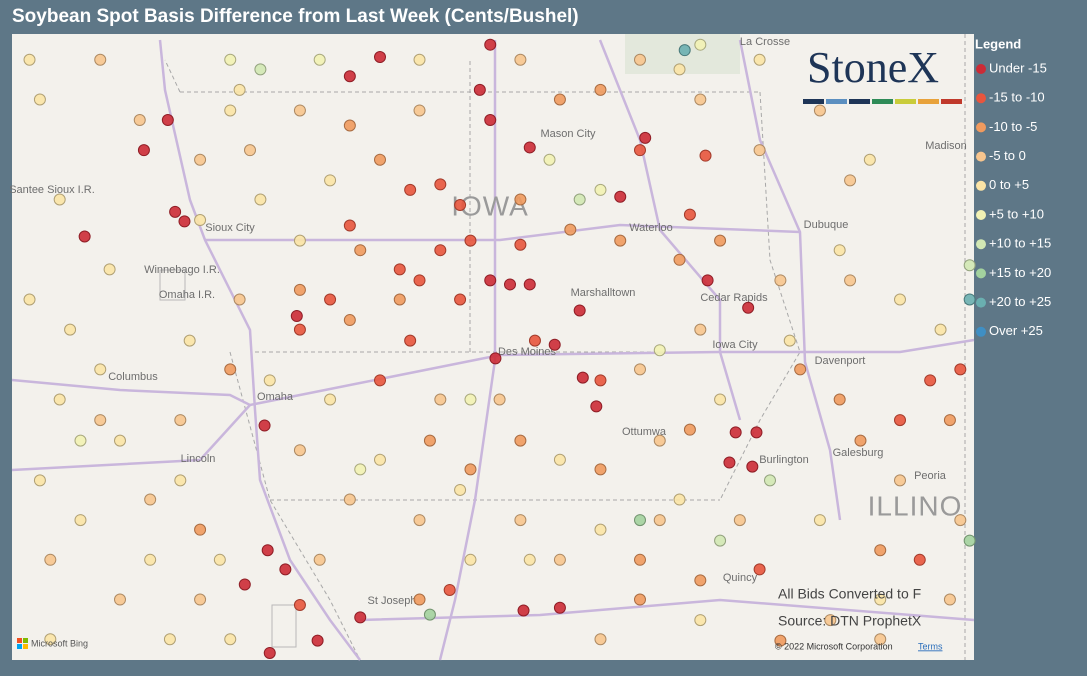 This screenshot has height=676, width=1087. What do you see at coordinates (1013, 126) in the screenshot?
I see `legend-label: -10 to -5` at bounding box center [1013, 126].